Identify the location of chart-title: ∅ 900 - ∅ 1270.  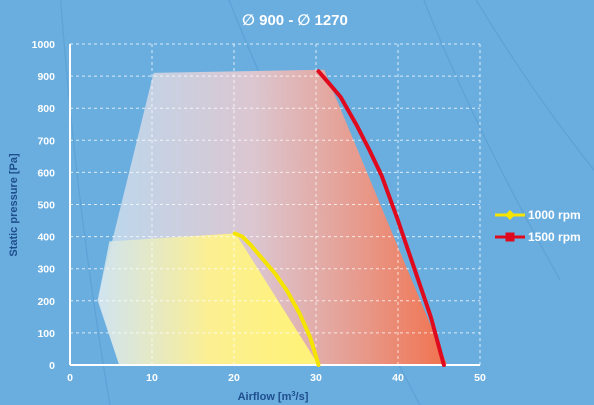
(295, 20).